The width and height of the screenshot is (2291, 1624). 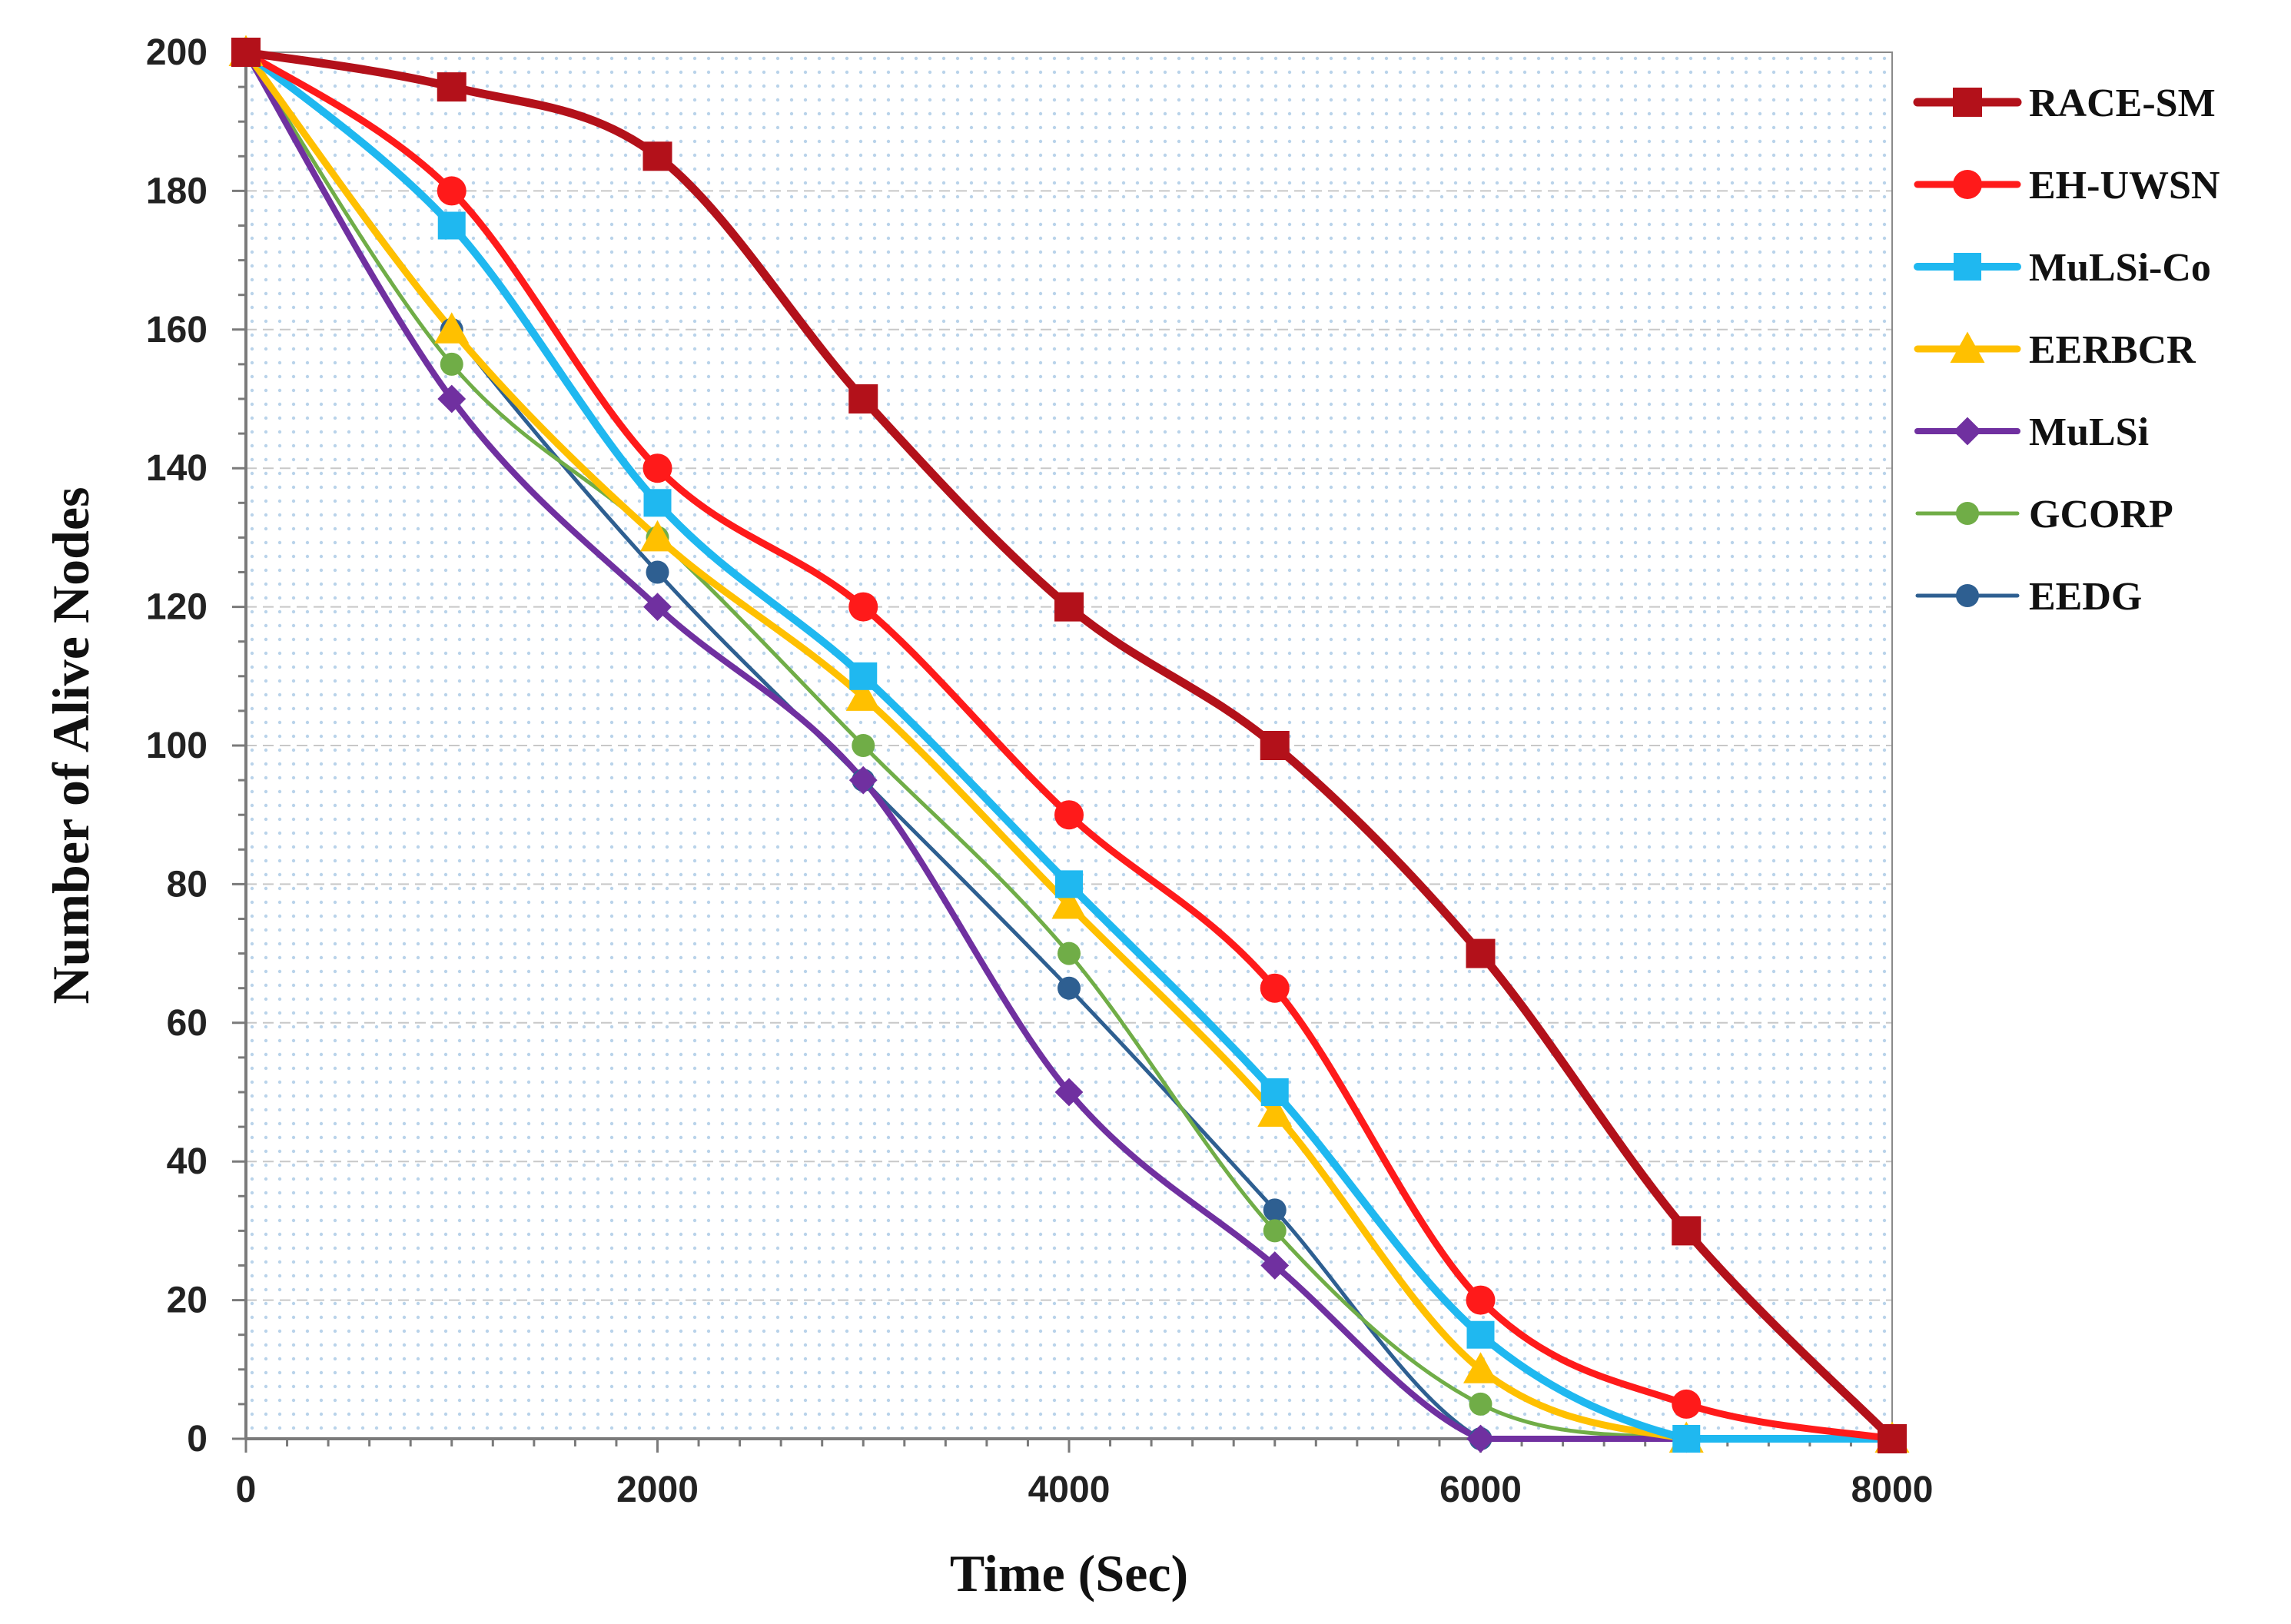 I want to click on legend-label: MuLSi-Co, so click(x=2120, y=268).